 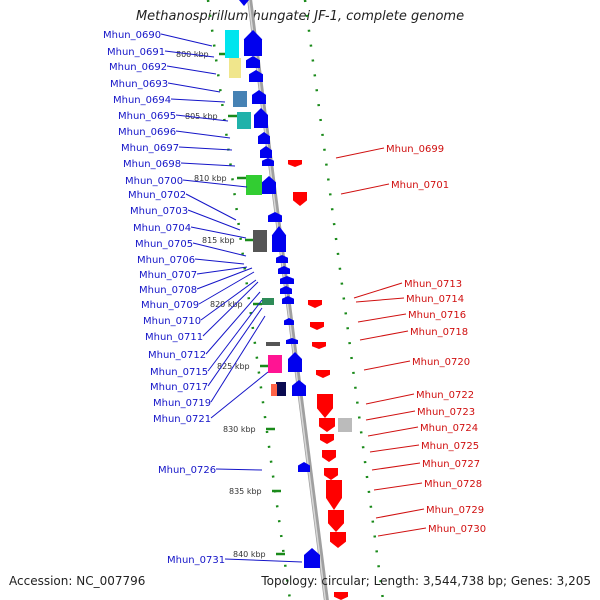 What do you see at coordinates (245, 491) in the screenshot?
I see `scale-label: 835 kbp` at bounding box center [245, 491].